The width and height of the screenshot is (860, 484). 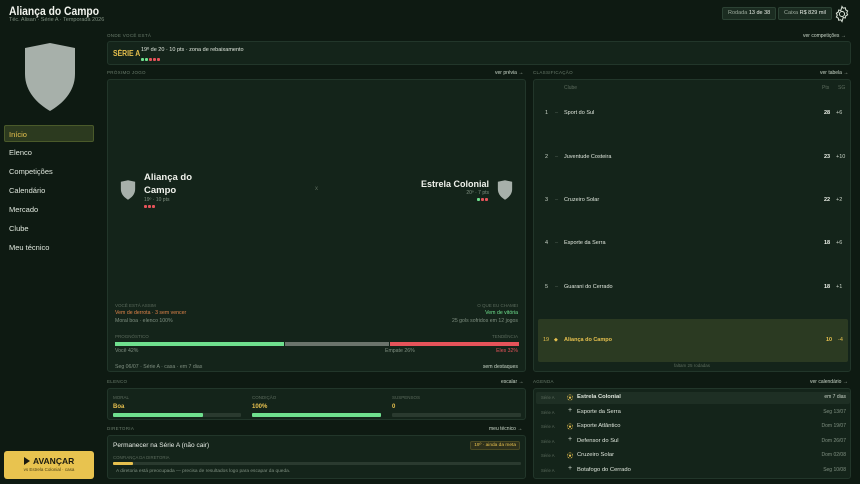 What do you see at coordinates (27, 461) in the screenshot?
I see `play-icon` at bounding box center [27, 461].